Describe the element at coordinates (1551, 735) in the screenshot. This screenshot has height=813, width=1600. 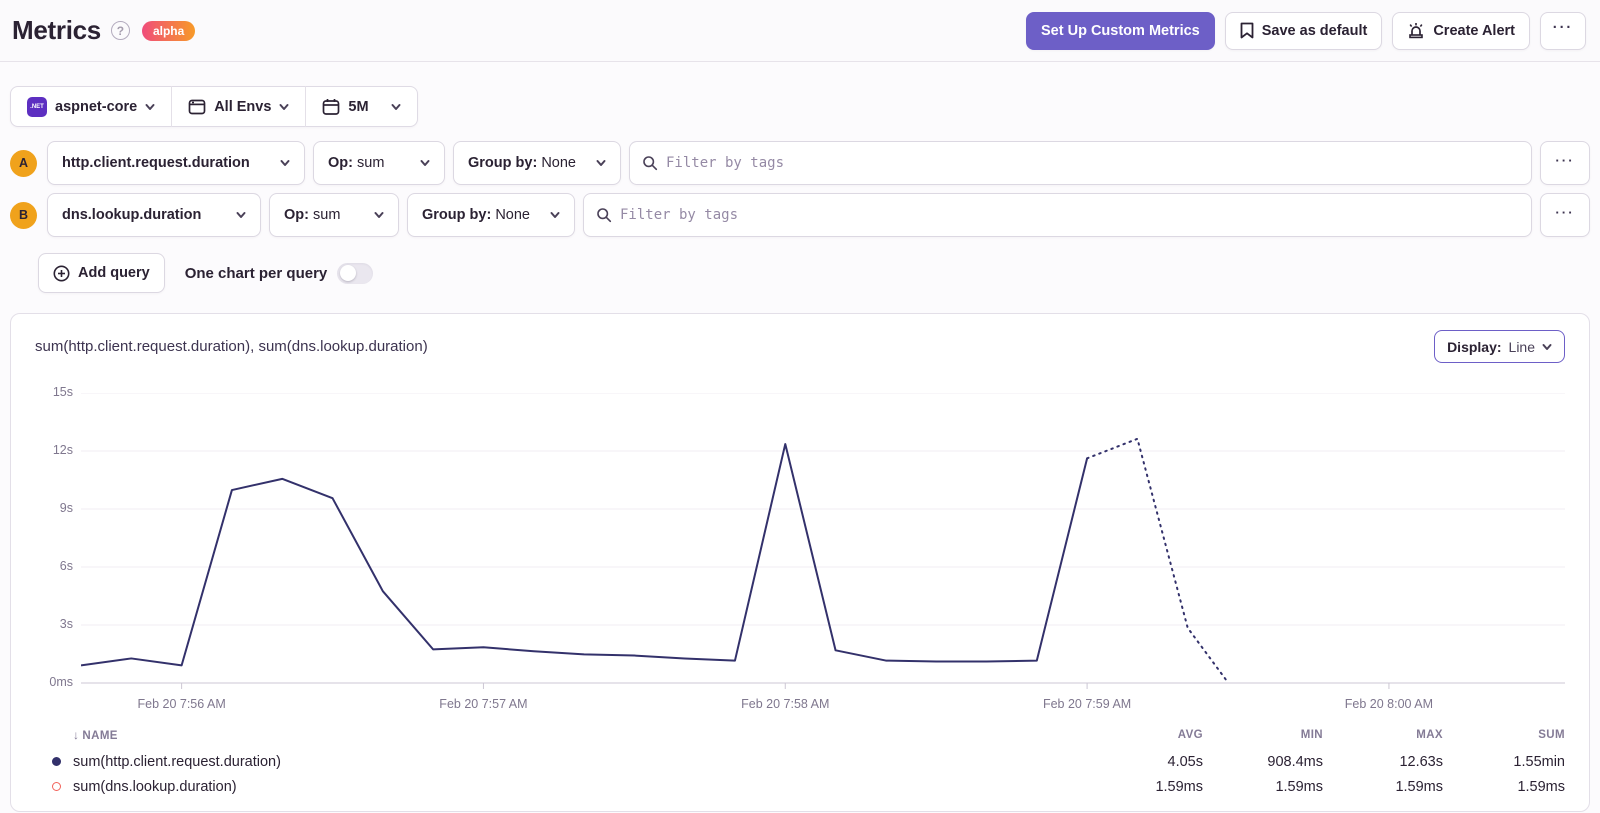
I see `column-header-sum: SUM` at that location.